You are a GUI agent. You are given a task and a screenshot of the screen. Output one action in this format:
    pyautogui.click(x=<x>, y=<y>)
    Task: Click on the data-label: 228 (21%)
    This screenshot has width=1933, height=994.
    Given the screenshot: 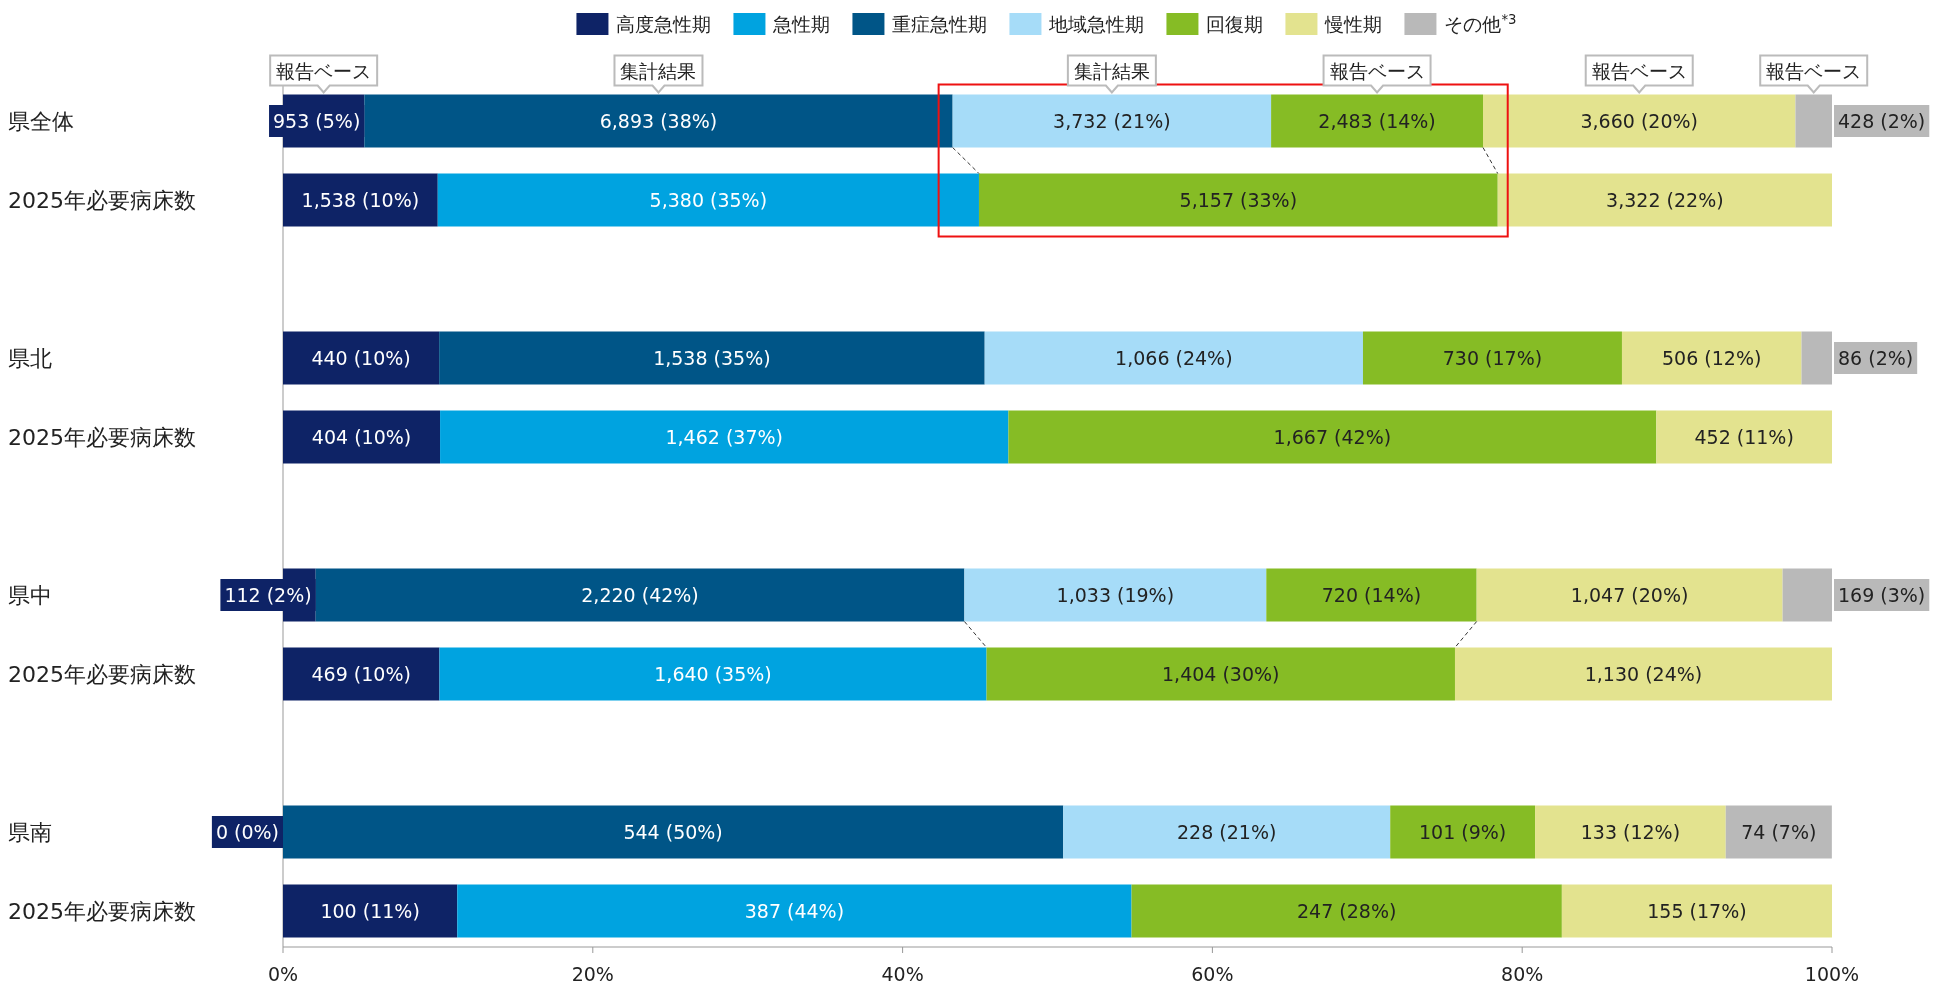 What is the action you would take?
    pyautogui.click(x=1227, y=832)
    